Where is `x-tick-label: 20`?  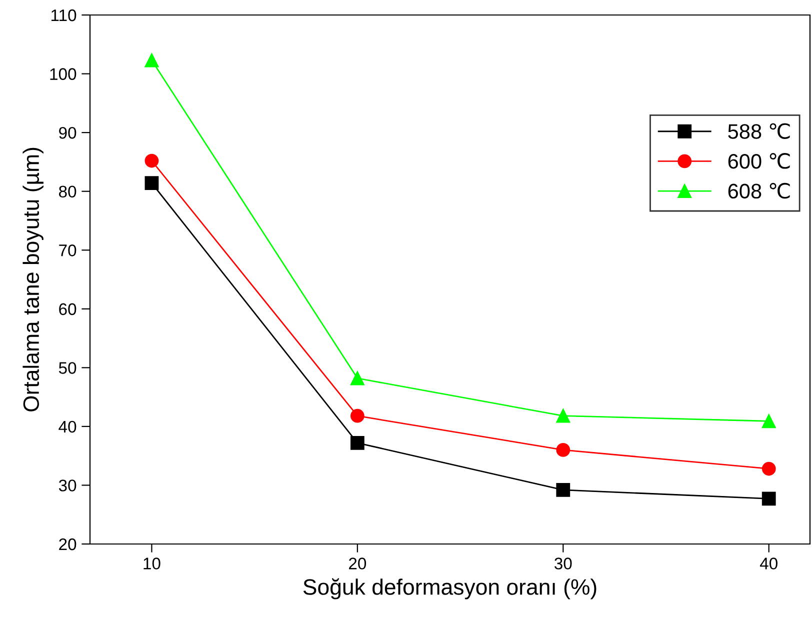
x-tick-label: 20 is located at coordinates (357, 564).